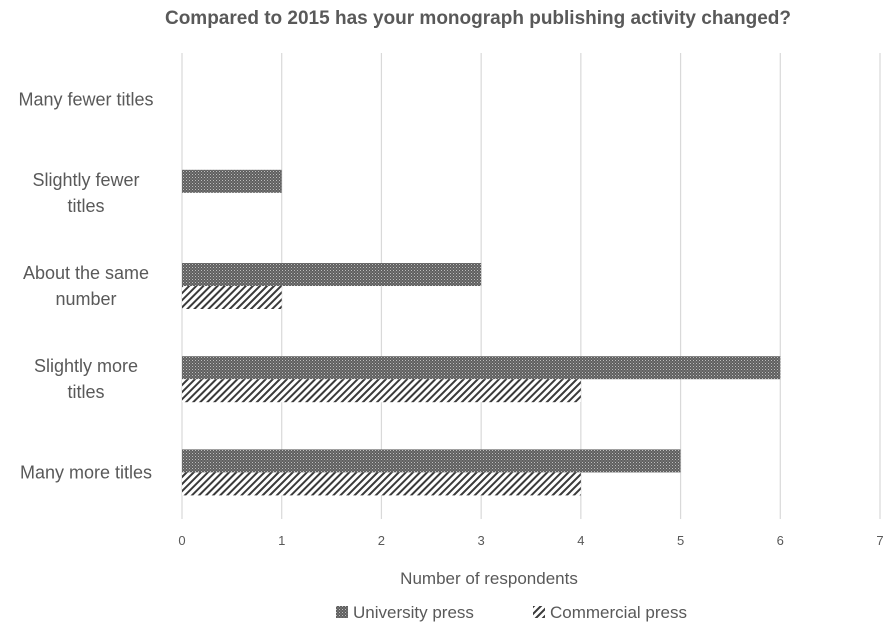  I want to click on x-tick-label: 2, so click(381, 540).